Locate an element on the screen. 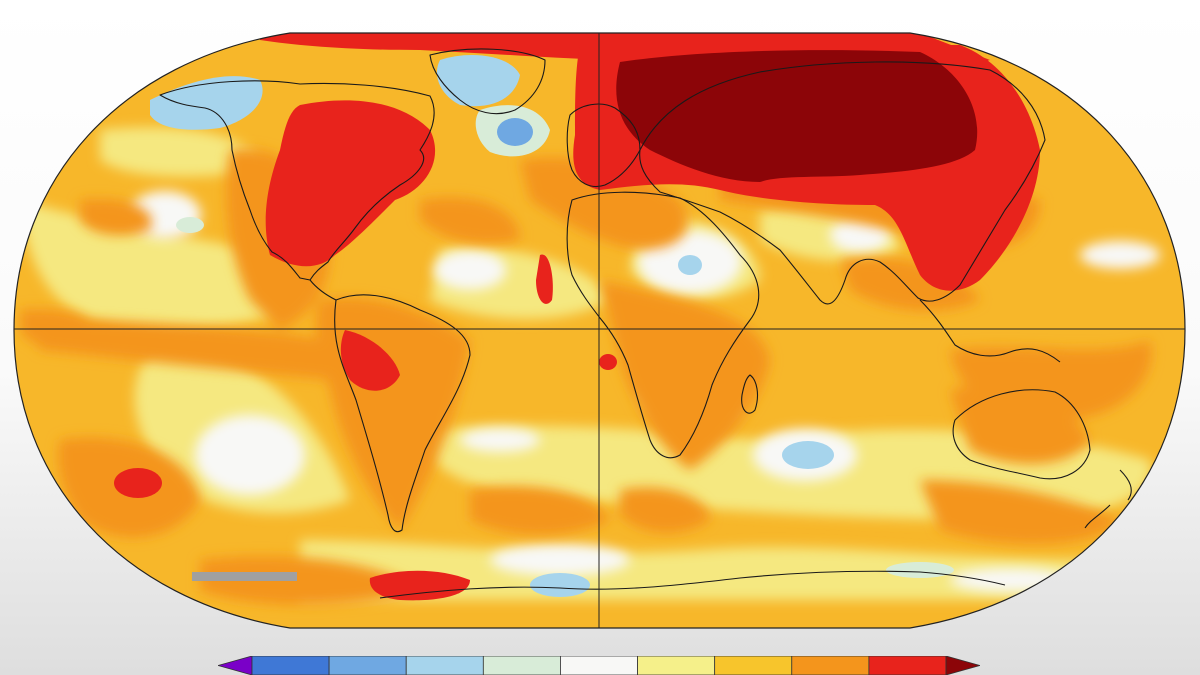 This screenshot has height=675, width=1200. legend-swatch-red is located at coordinates (907, 665).